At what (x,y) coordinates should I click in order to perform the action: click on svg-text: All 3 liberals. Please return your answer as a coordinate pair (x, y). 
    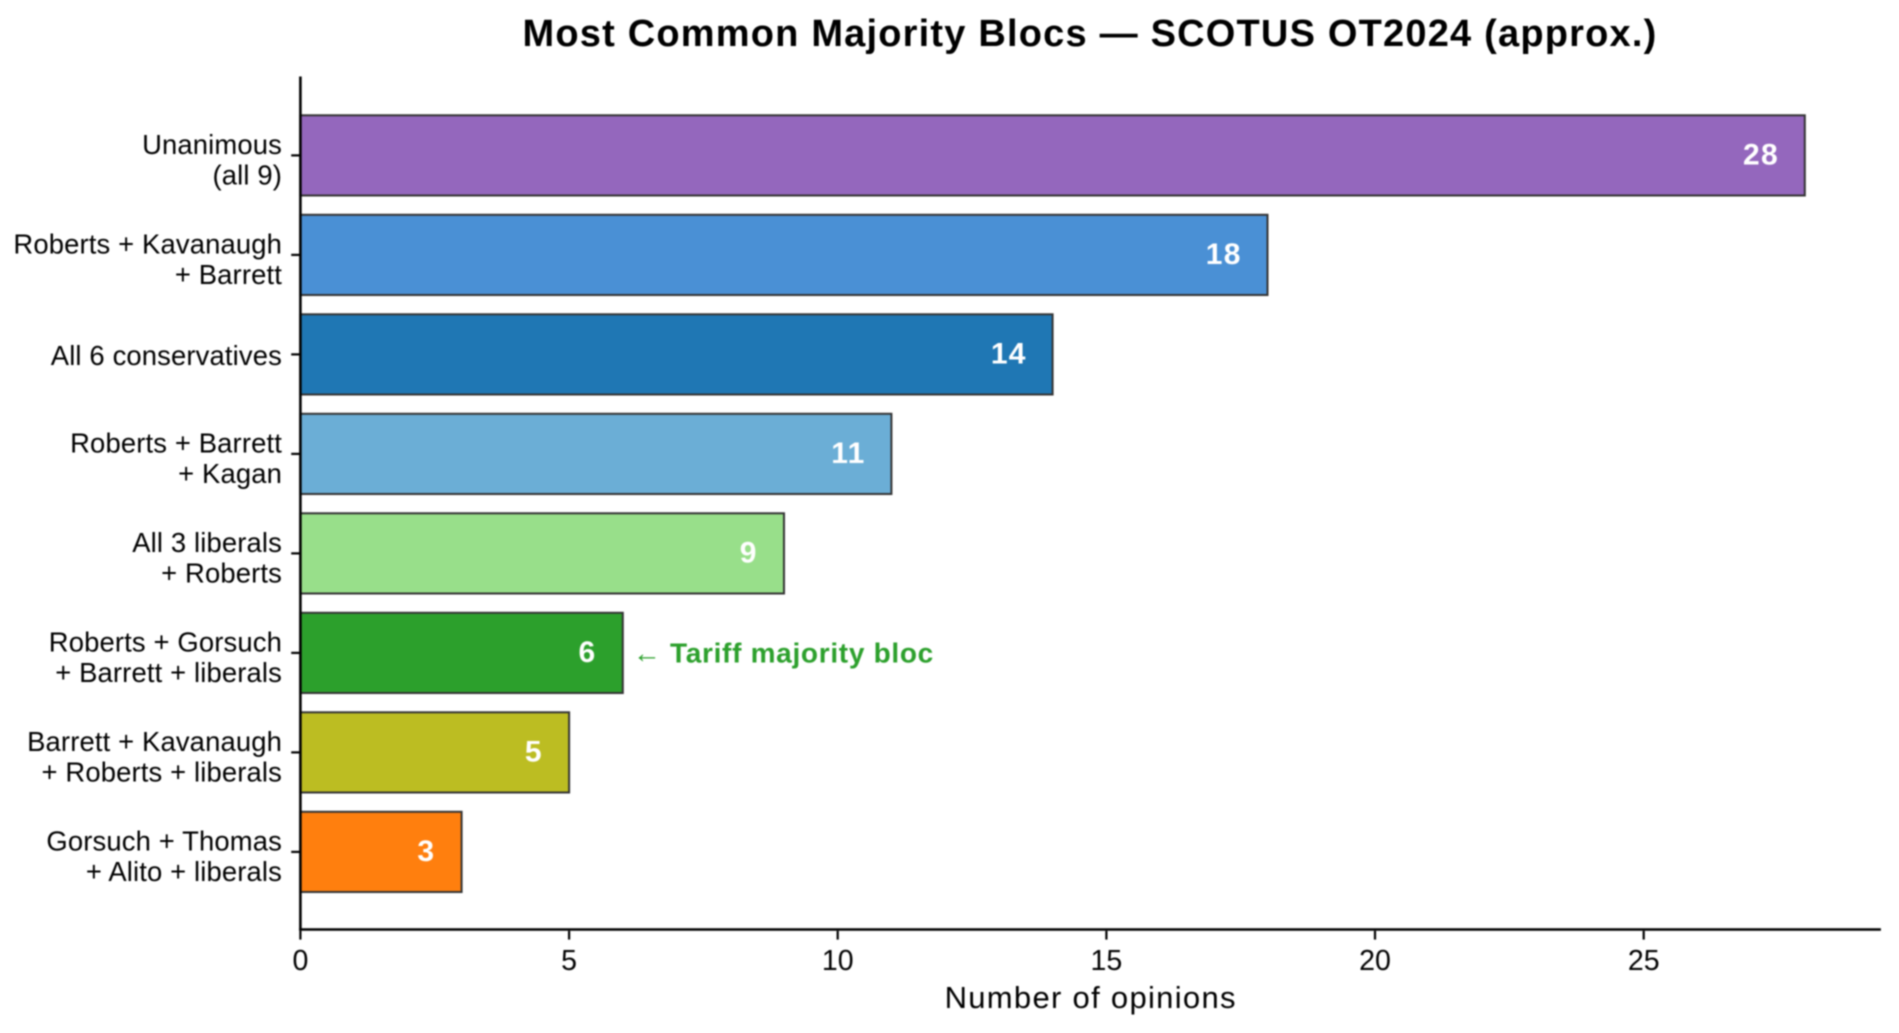
    Looking at the image, I should click on (207, 542).